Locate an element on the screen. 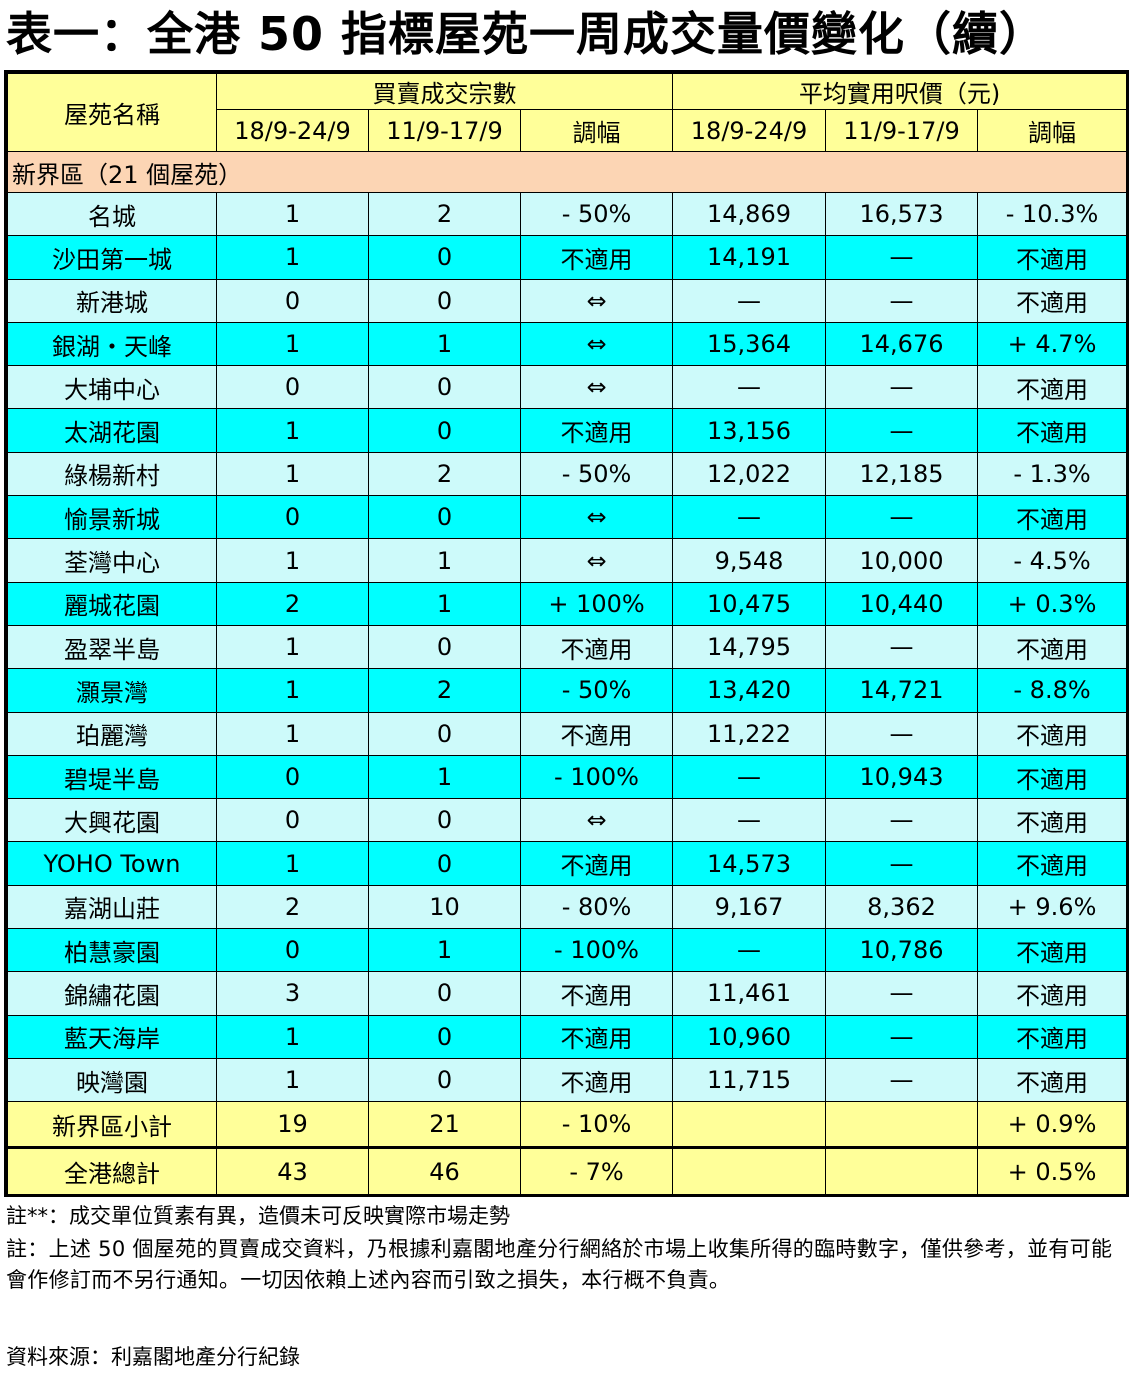 Image resolution: width=1133 pixels, height=1379 pixels. cell-price-previous: 12,185 is located at coordinates (902, 474).